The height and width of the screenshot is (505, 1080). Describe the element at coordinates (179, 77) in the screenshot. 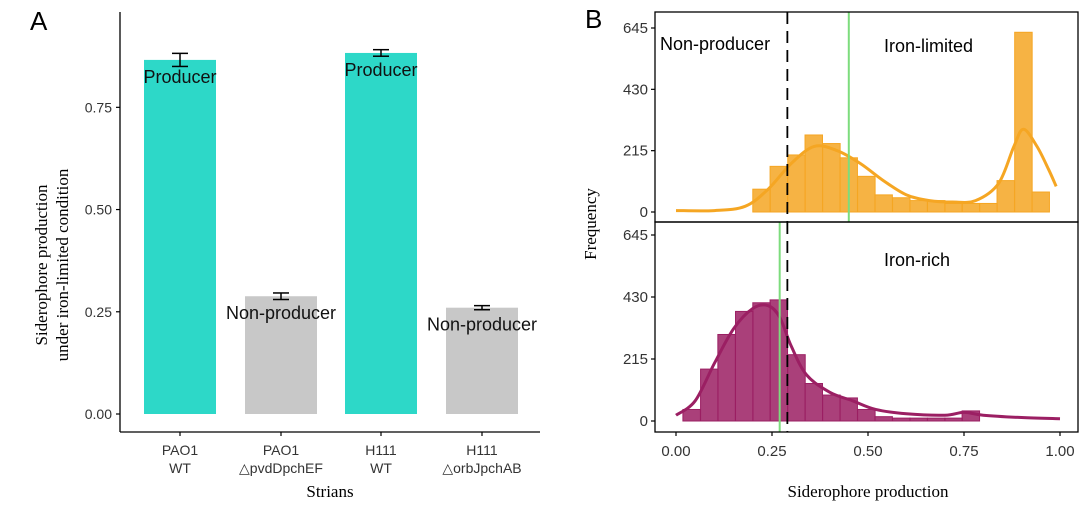

I see `bar-label-0: Producer` at that location.